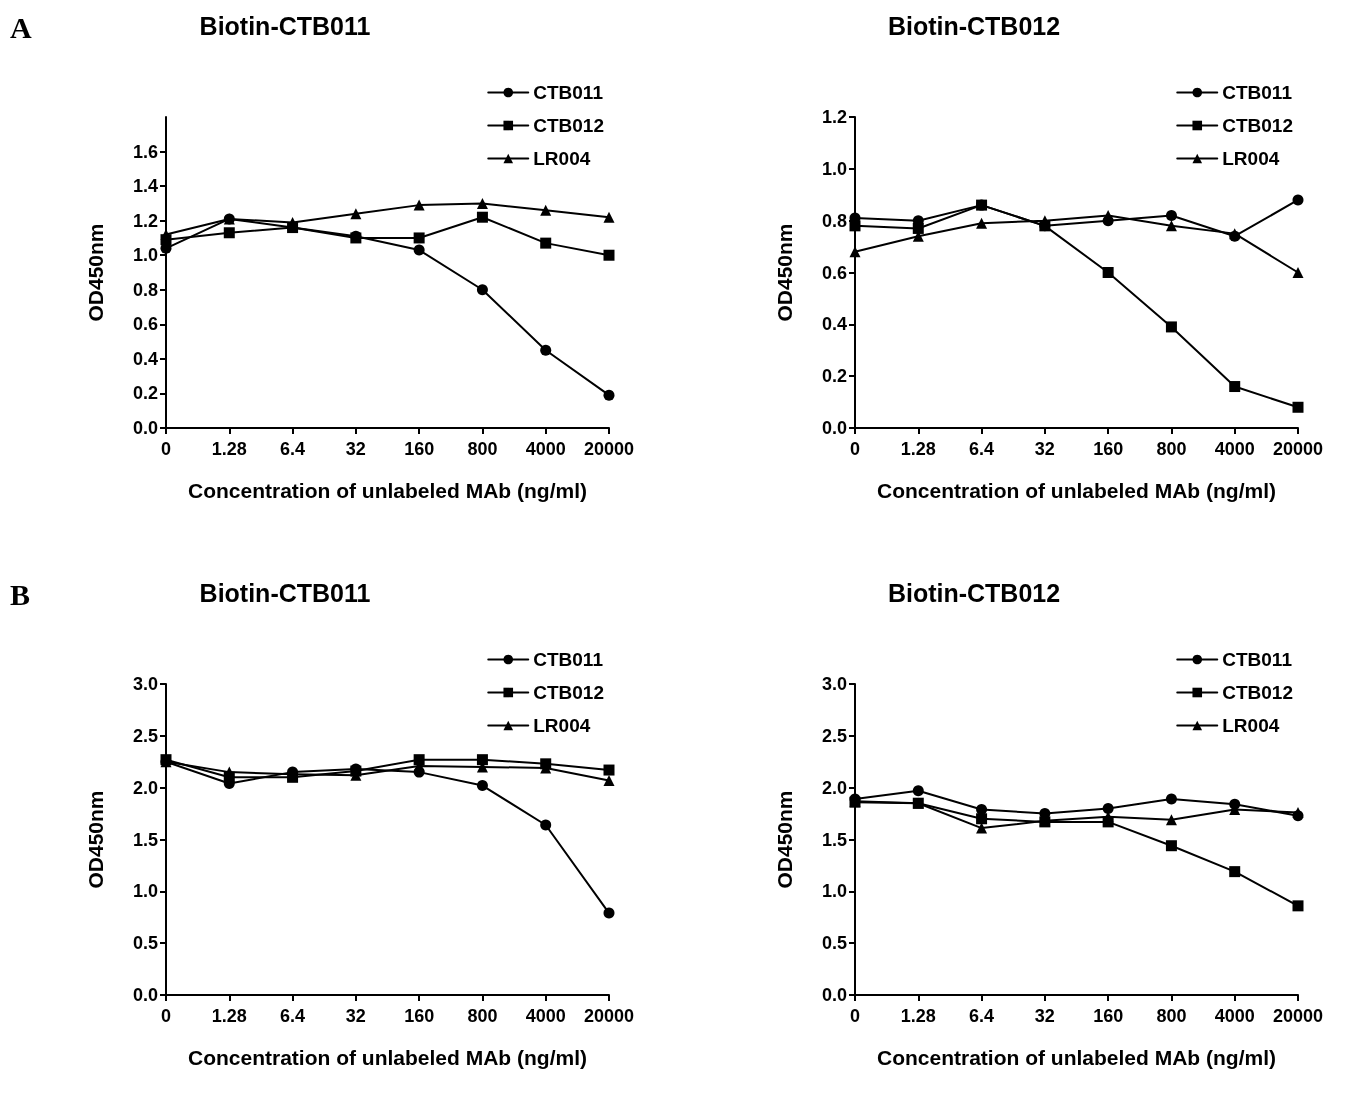 The width and height of the screenshot is (1358, 1107). Describe the element at coordinates (21, 27) in the screenshot. I see `text: A` at that location.